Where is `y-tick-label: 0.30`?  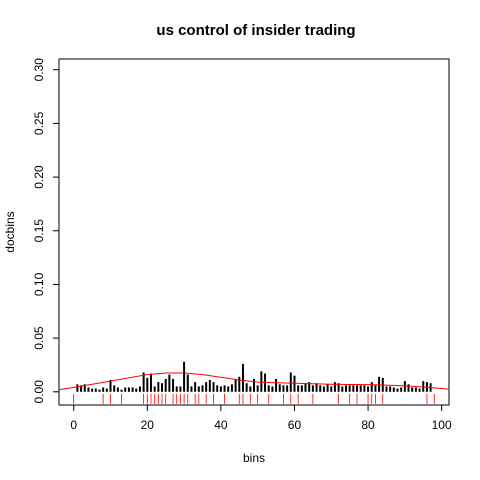 y-tick-label: 0.30 is located at coordinates (39, 70).